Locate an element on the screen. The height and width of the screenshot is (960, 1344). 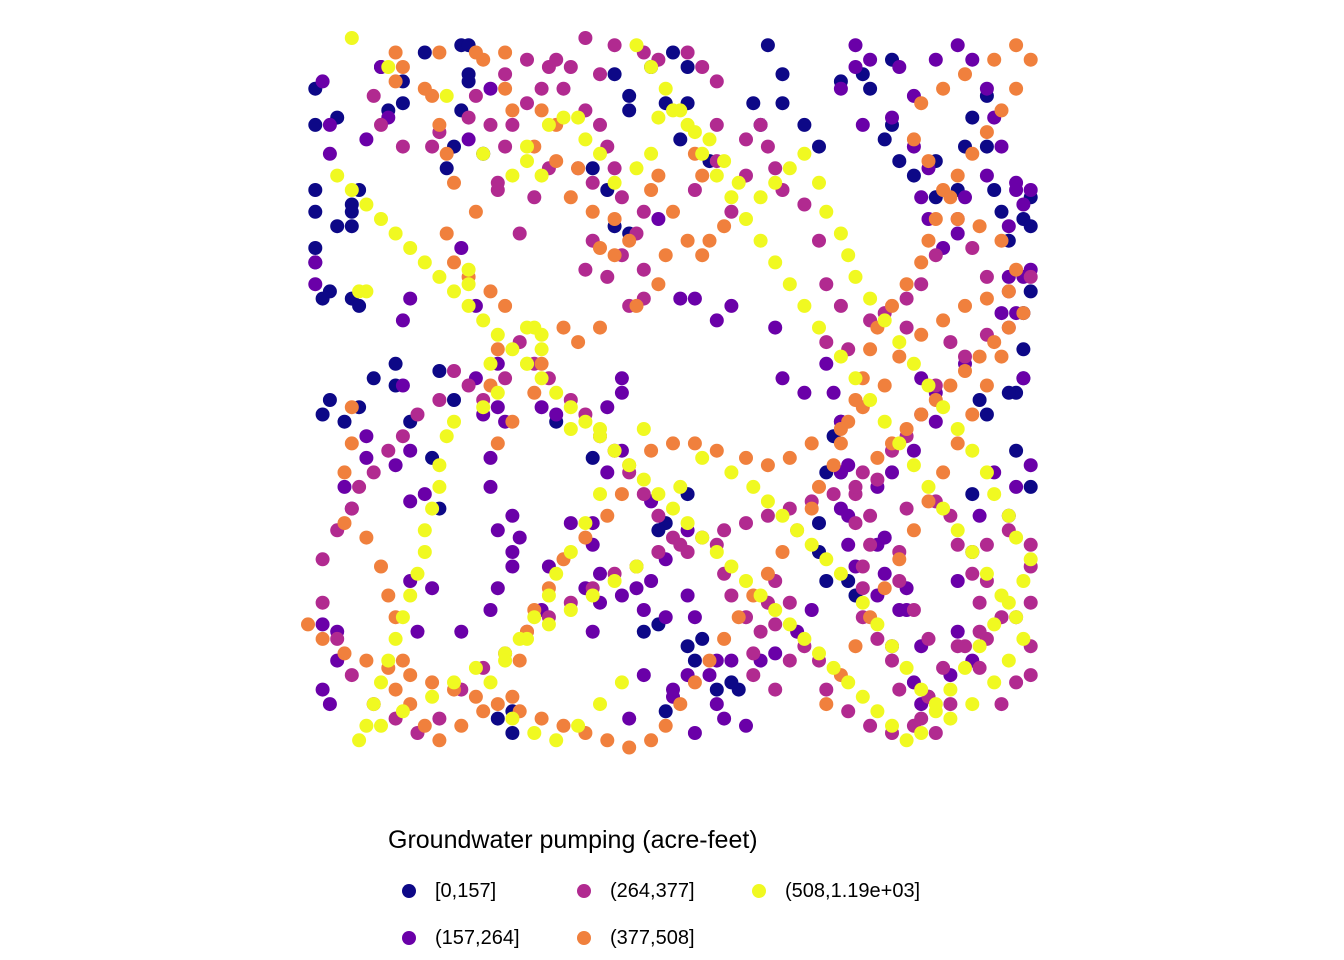
legend-item: (264,377] is located at coordinates (636, 891).